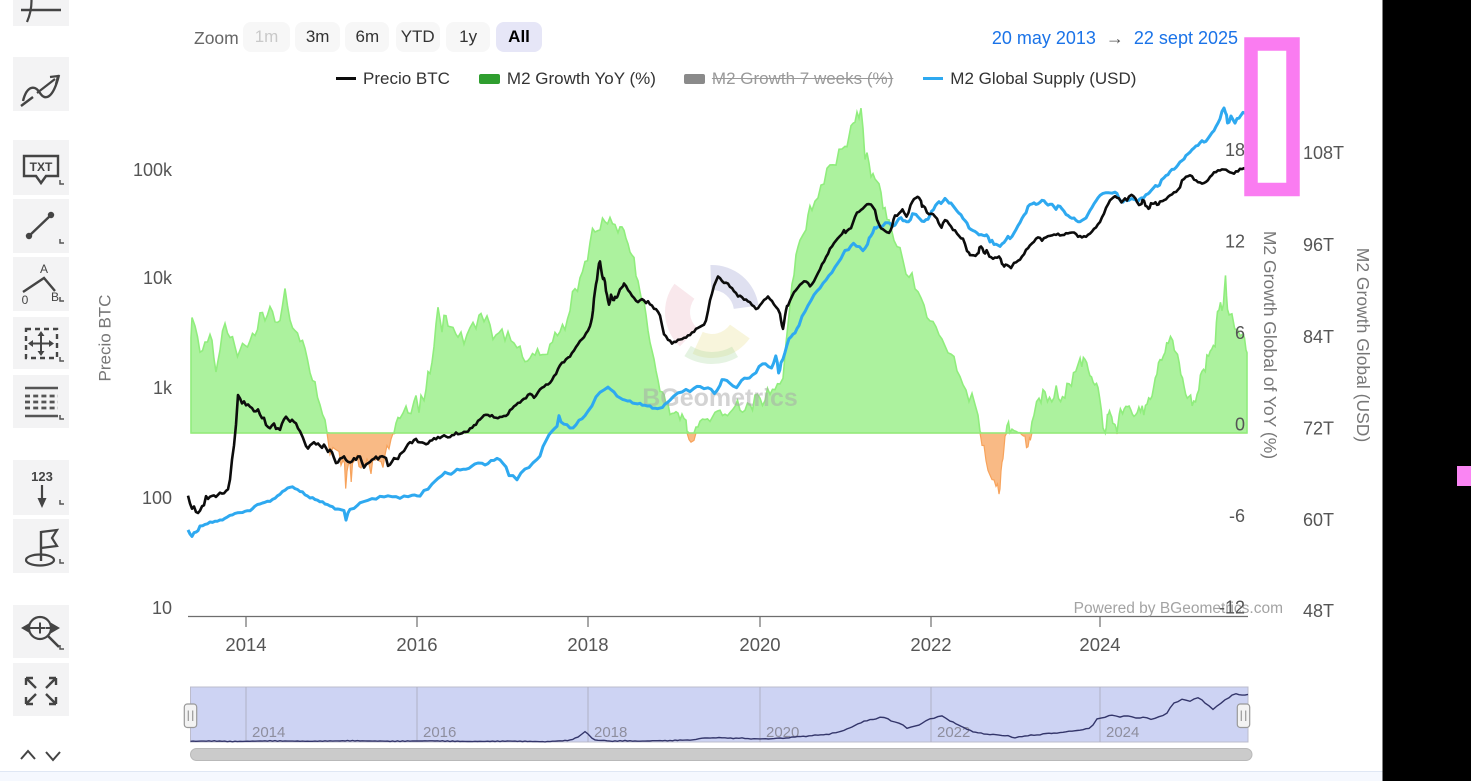 This screenshot has width=1471, height=781. I want to click on svg-text: 100, so click(157, 498).